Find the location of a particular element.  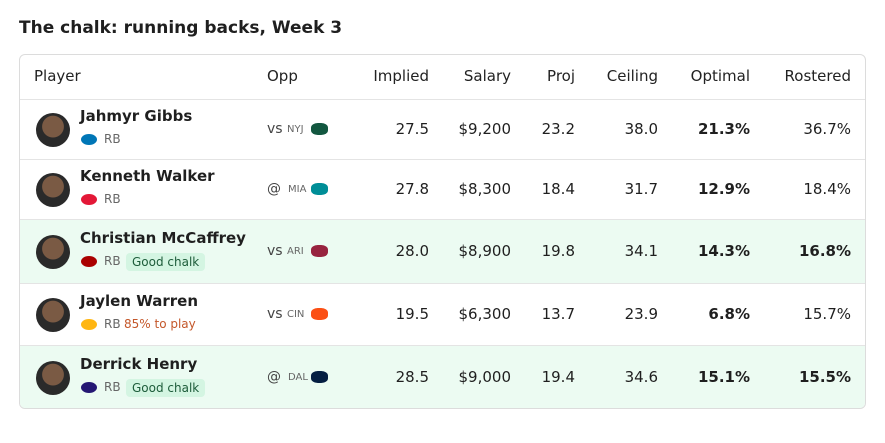

cell-optimal: 14.3% is located at coordinates (723, 251).